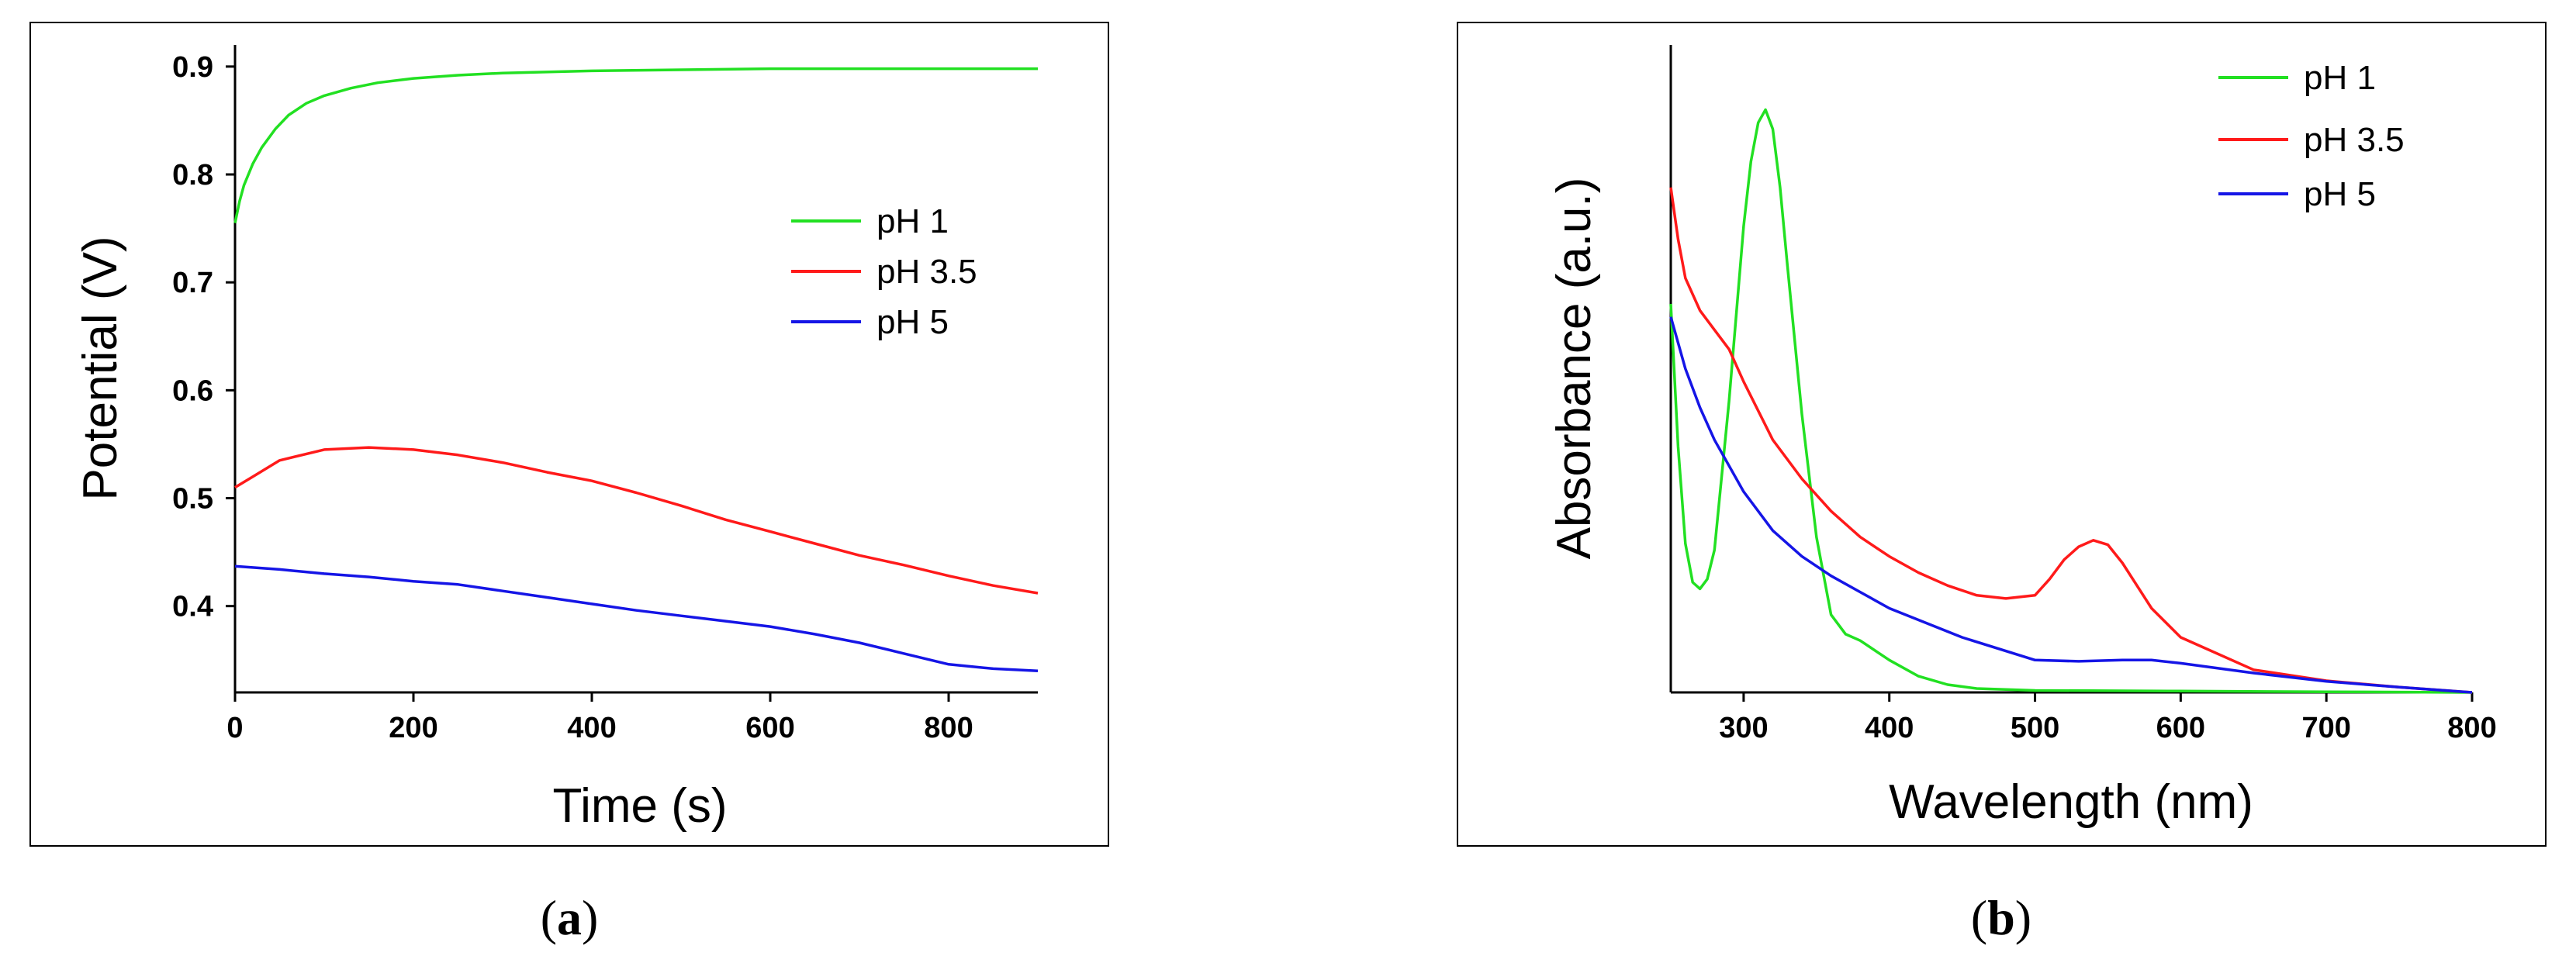 Image resolution: width=2576 pixels, height=963 pixels. What do you see at coordinates (2340, 194) in the screenshot?
I see `chart-b-legend-label-ph5: pH 5` at bounding box center [2340, 194].